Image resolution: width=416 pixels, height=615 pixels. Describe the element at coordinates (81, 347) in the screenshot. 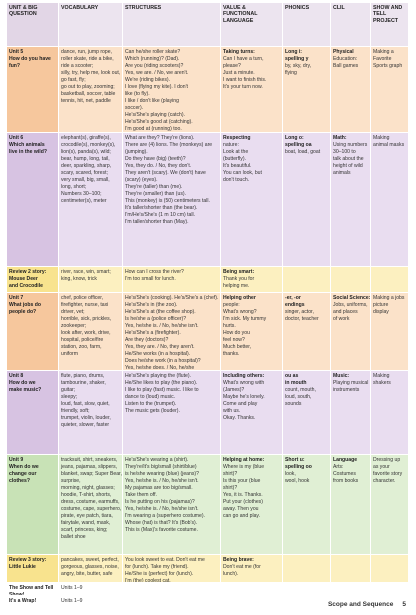

I see `cell-line: station, zoo, farm,` at that location.